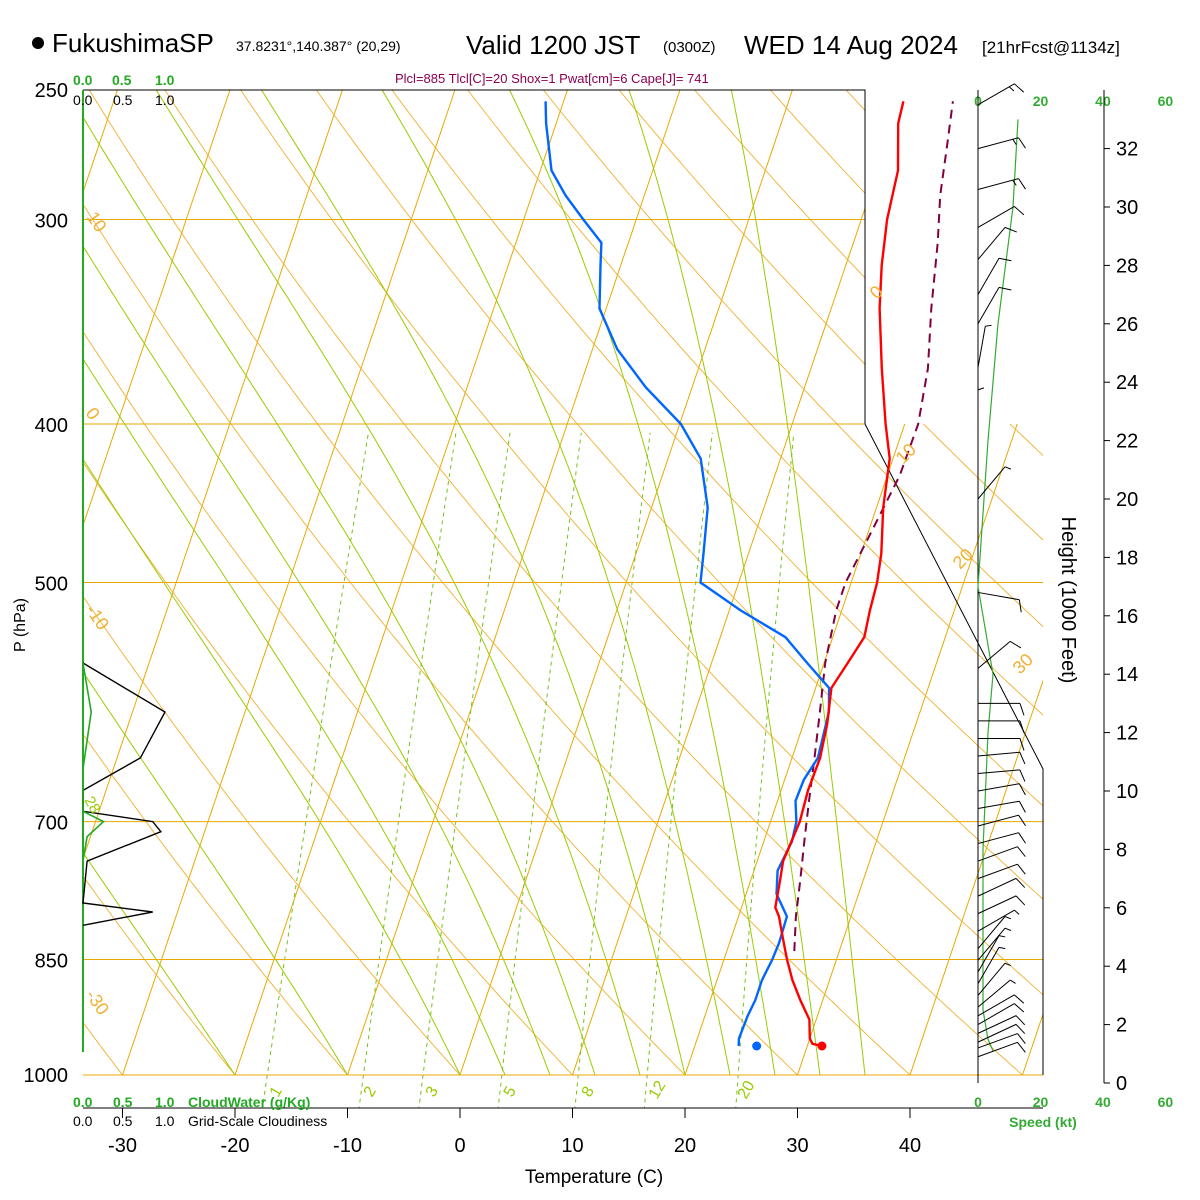 The height and width of the screenshot is (1200, 1200). What do you see at coordinates (1041, 101) in the screenshot?
I see `speed-tick-top: 20` at bounding box center [1041, 101].